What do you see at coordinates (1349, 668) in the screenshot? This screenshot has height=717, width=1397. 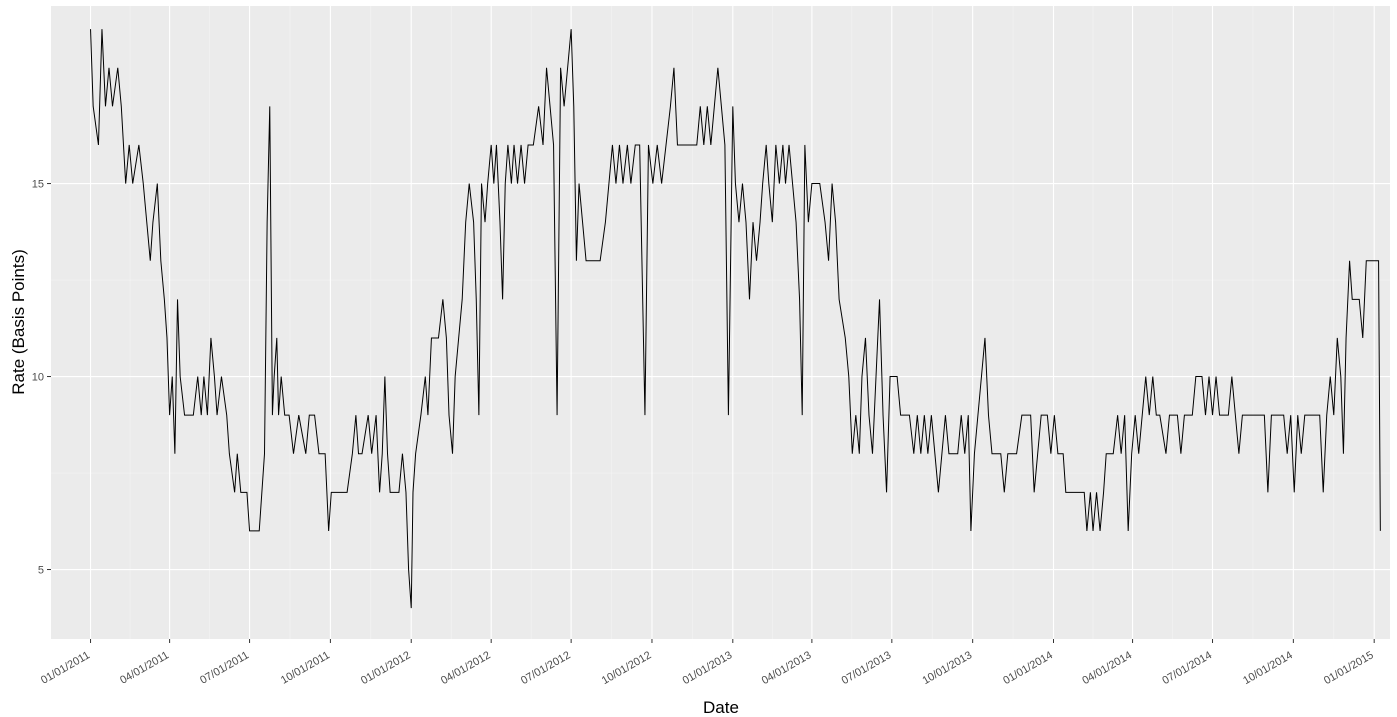 I see `x-tick-label: 01/01/2015` at bounding box center [1349, 668].